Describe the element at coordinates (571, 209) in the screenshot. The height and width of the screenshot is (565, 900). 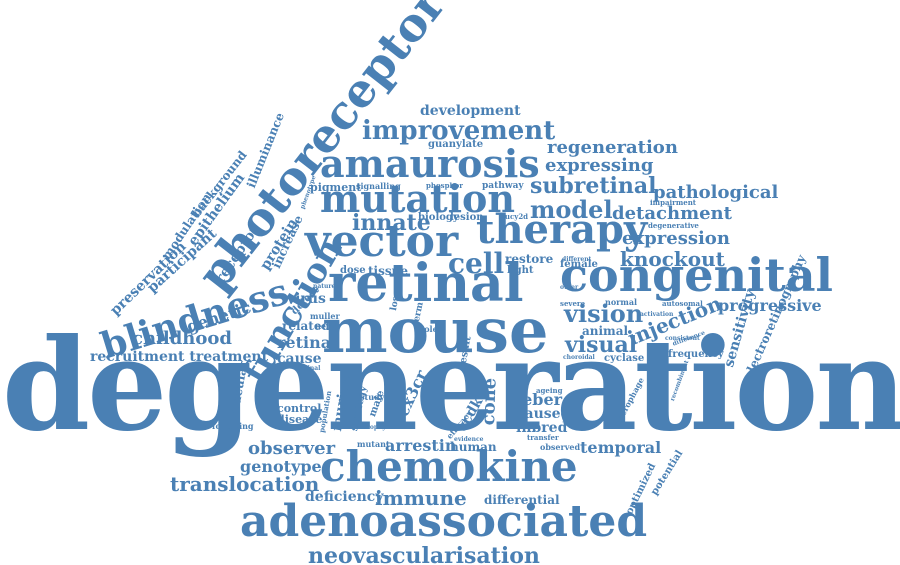
I see `word-model: model` at that location.